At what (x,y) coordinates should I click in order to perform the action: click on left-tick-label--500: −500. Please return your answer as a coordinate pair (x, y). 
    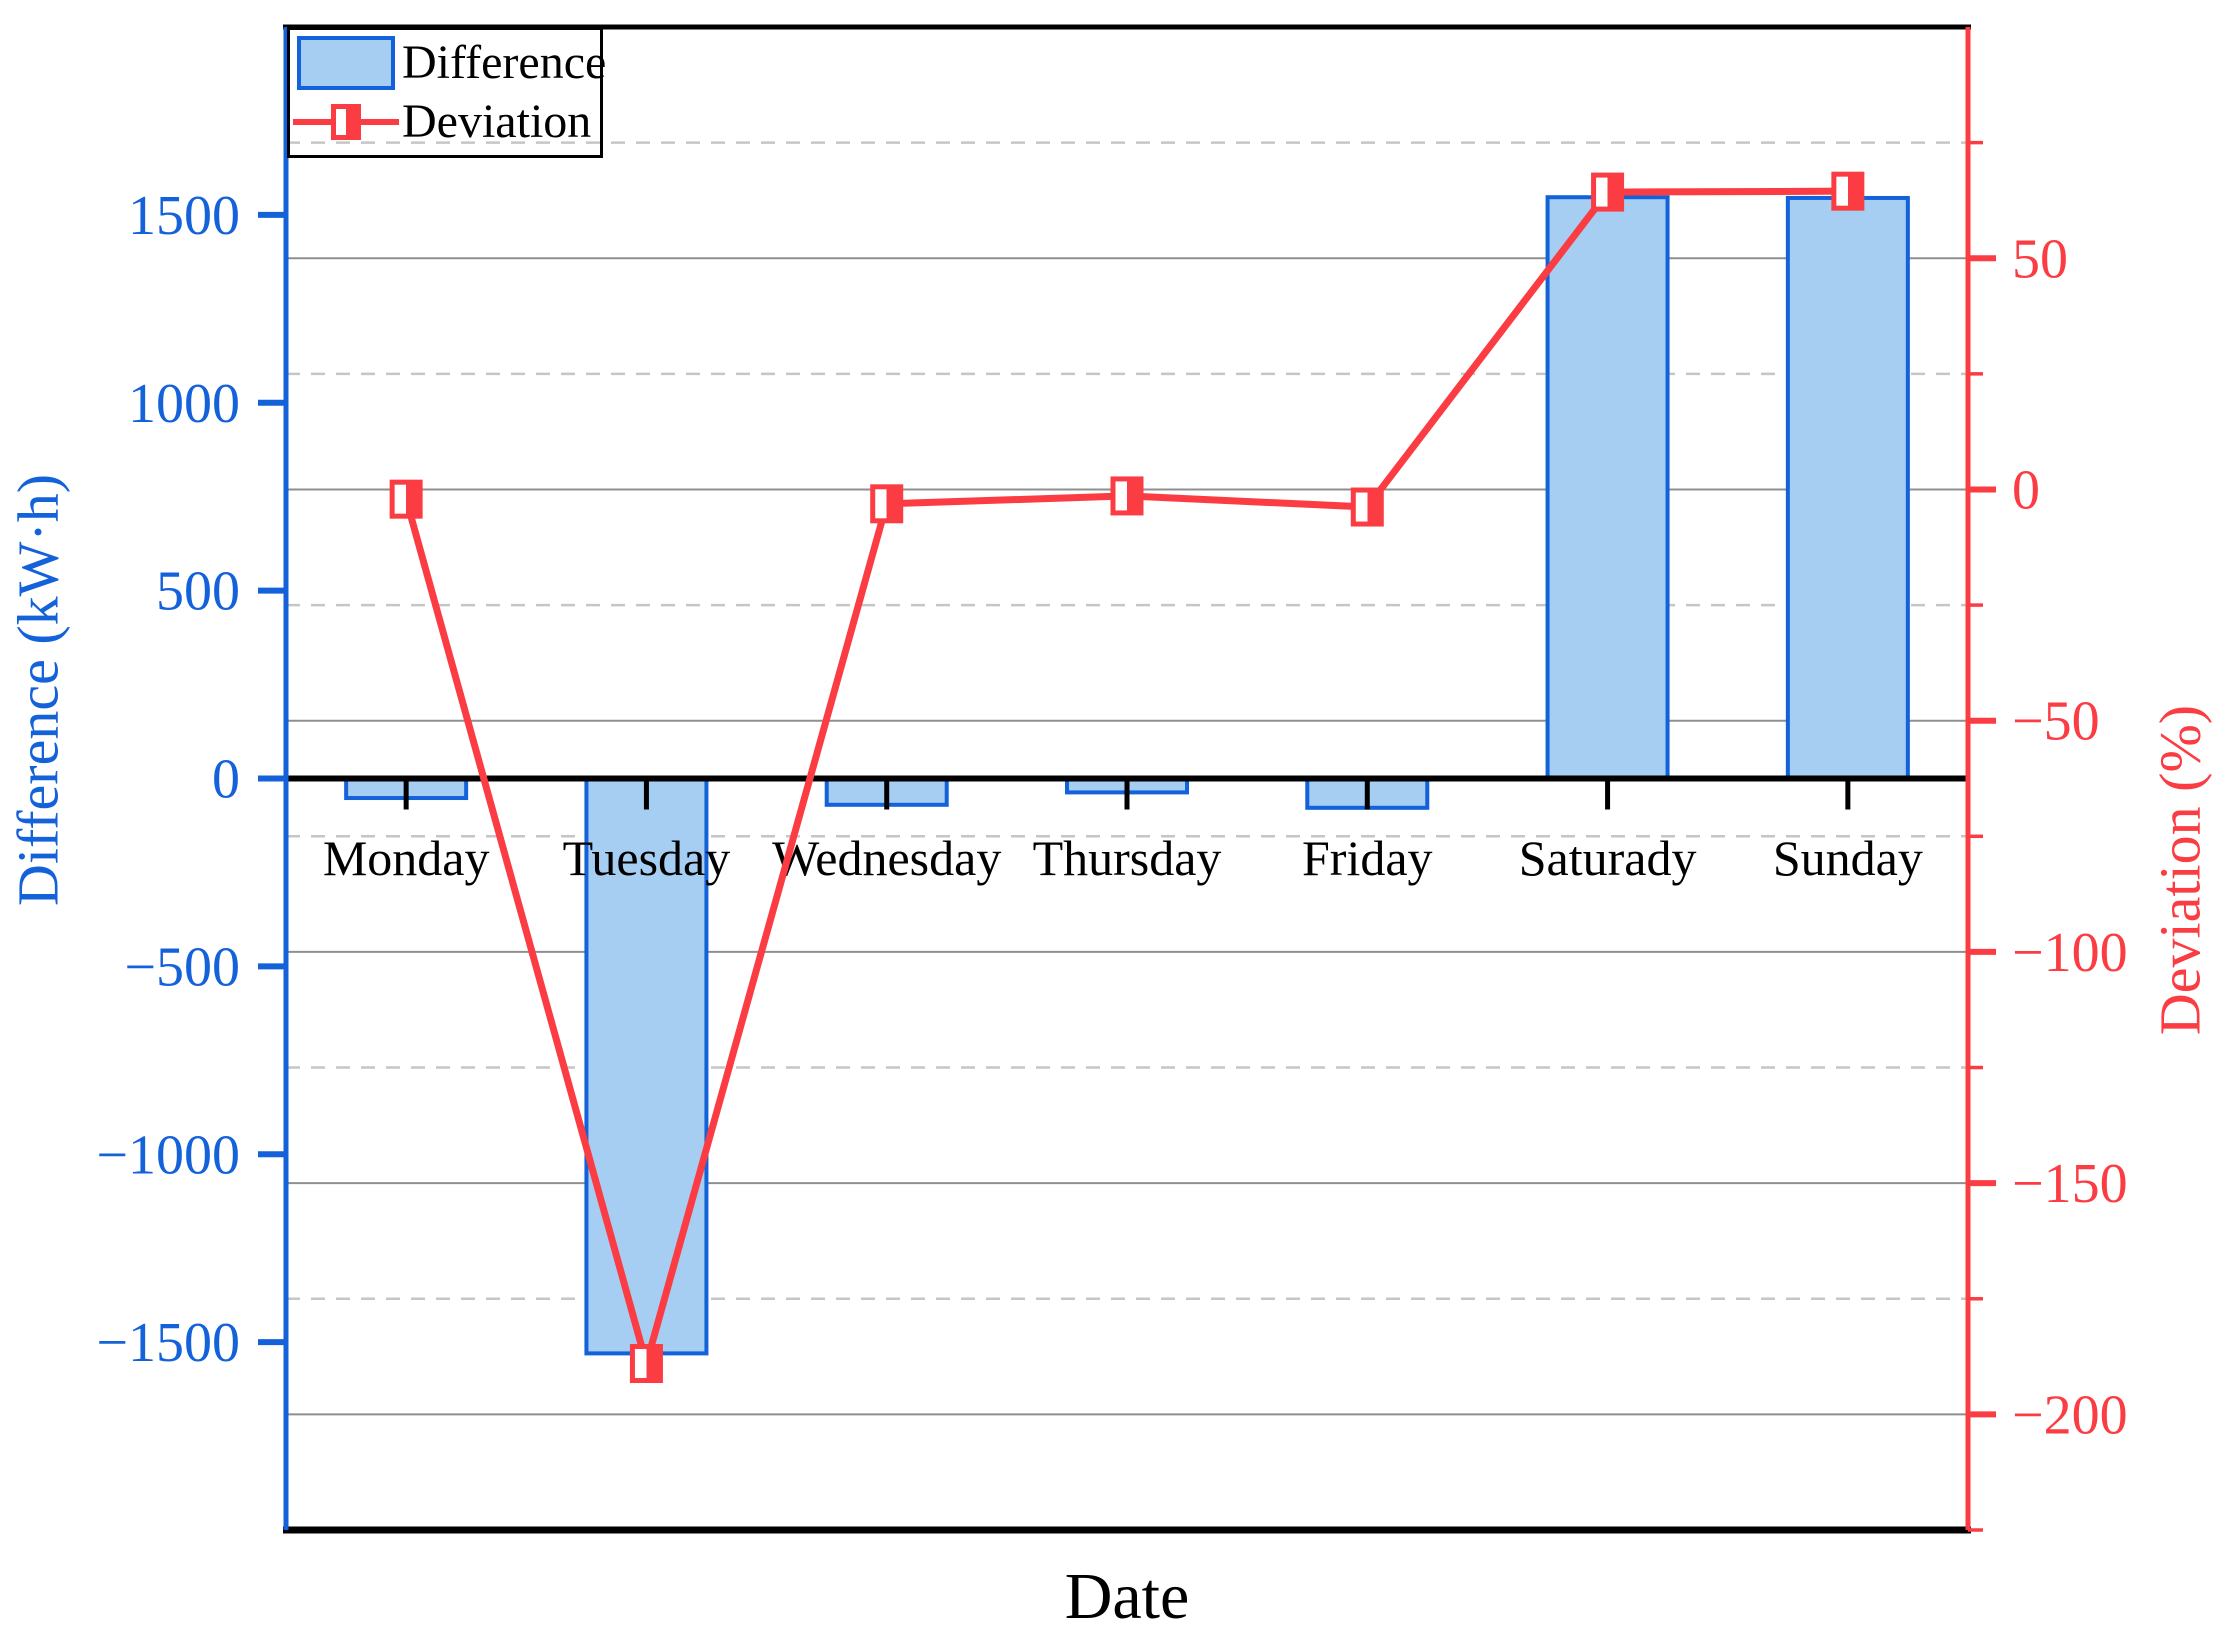
    Looking at the image, I should click on (182, 967).